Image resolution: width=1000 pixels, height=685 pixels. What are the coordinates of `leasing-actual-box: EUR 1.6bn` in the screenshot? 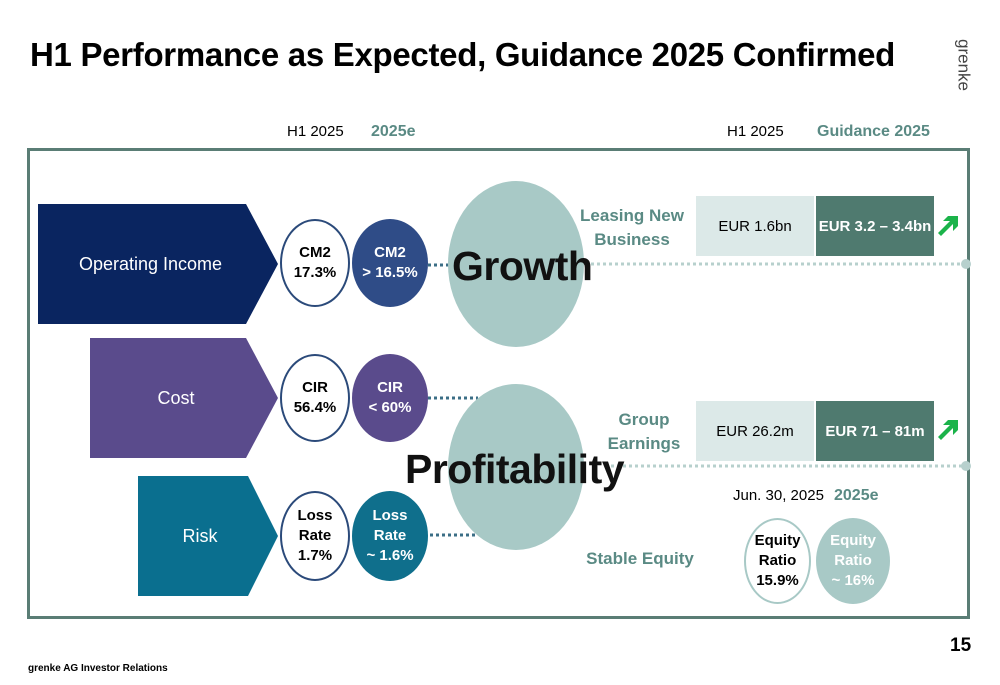 It's located at (755, 226).